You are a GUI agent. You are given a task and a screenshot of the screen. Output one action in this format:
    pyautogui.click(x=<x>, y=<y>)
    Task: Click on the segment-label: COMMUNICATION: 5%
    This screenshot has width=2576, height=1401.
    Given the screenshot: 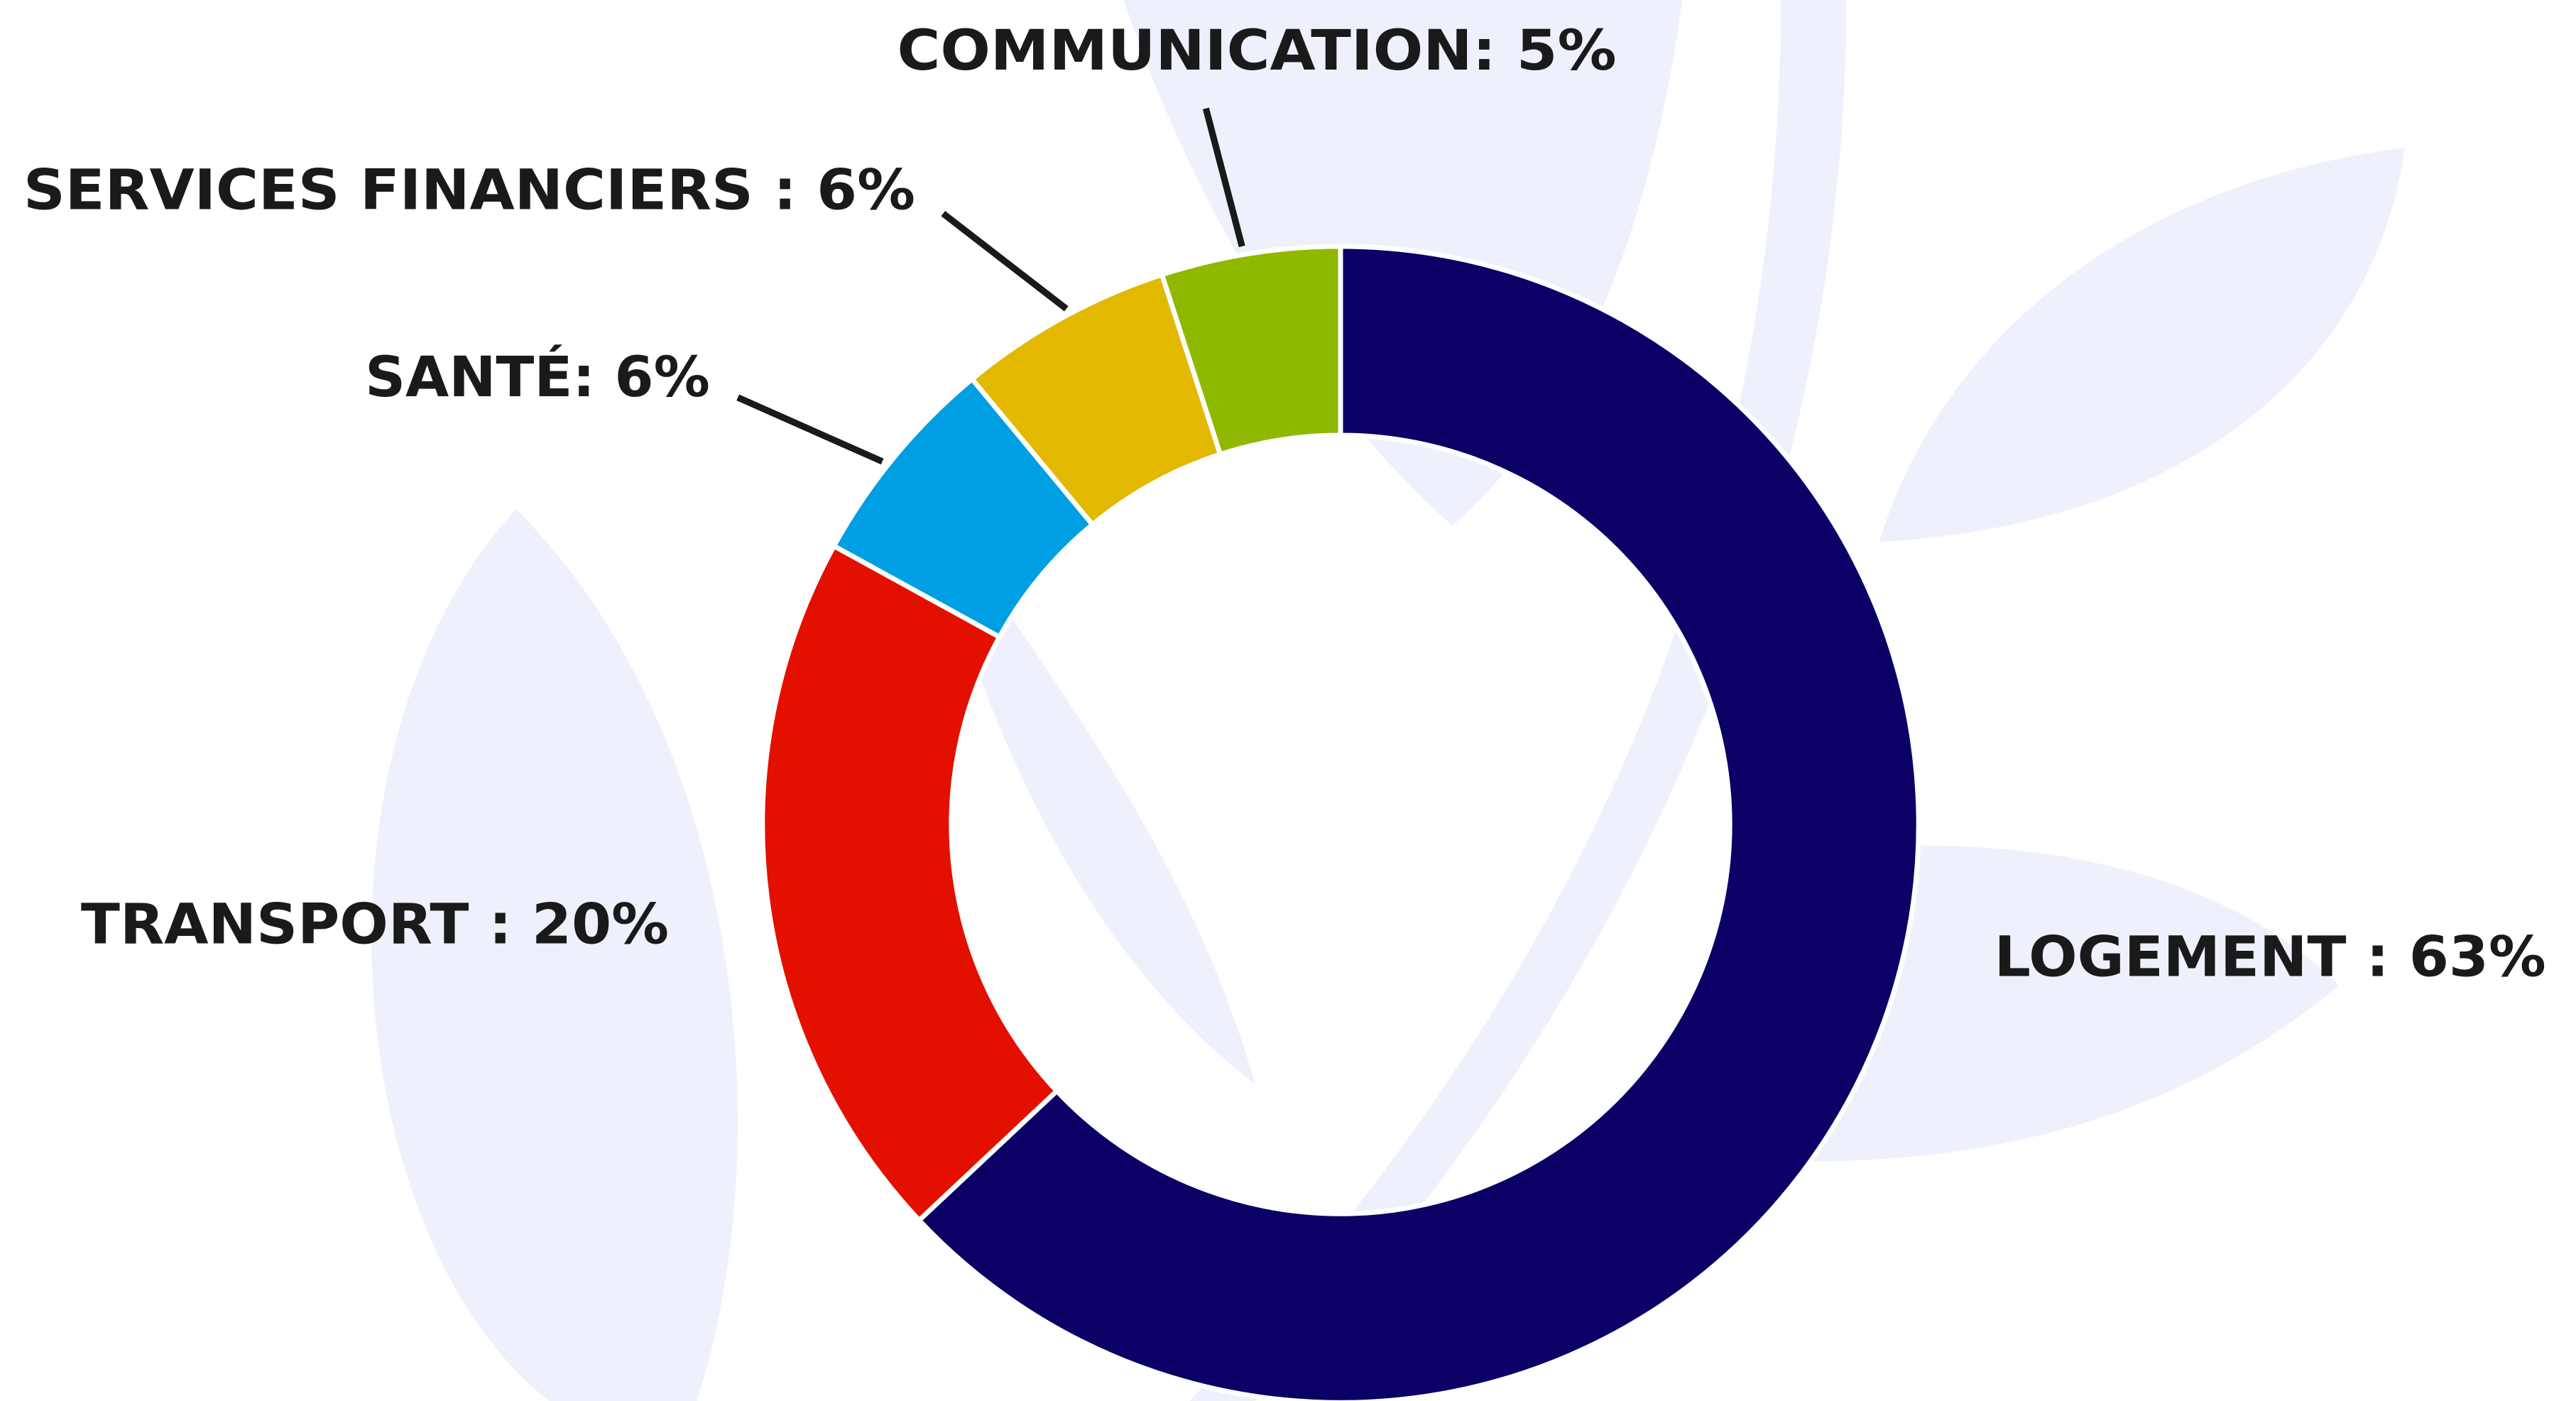 What is the action you would take?
    pyautogui.click(x=1257, y=50)
    